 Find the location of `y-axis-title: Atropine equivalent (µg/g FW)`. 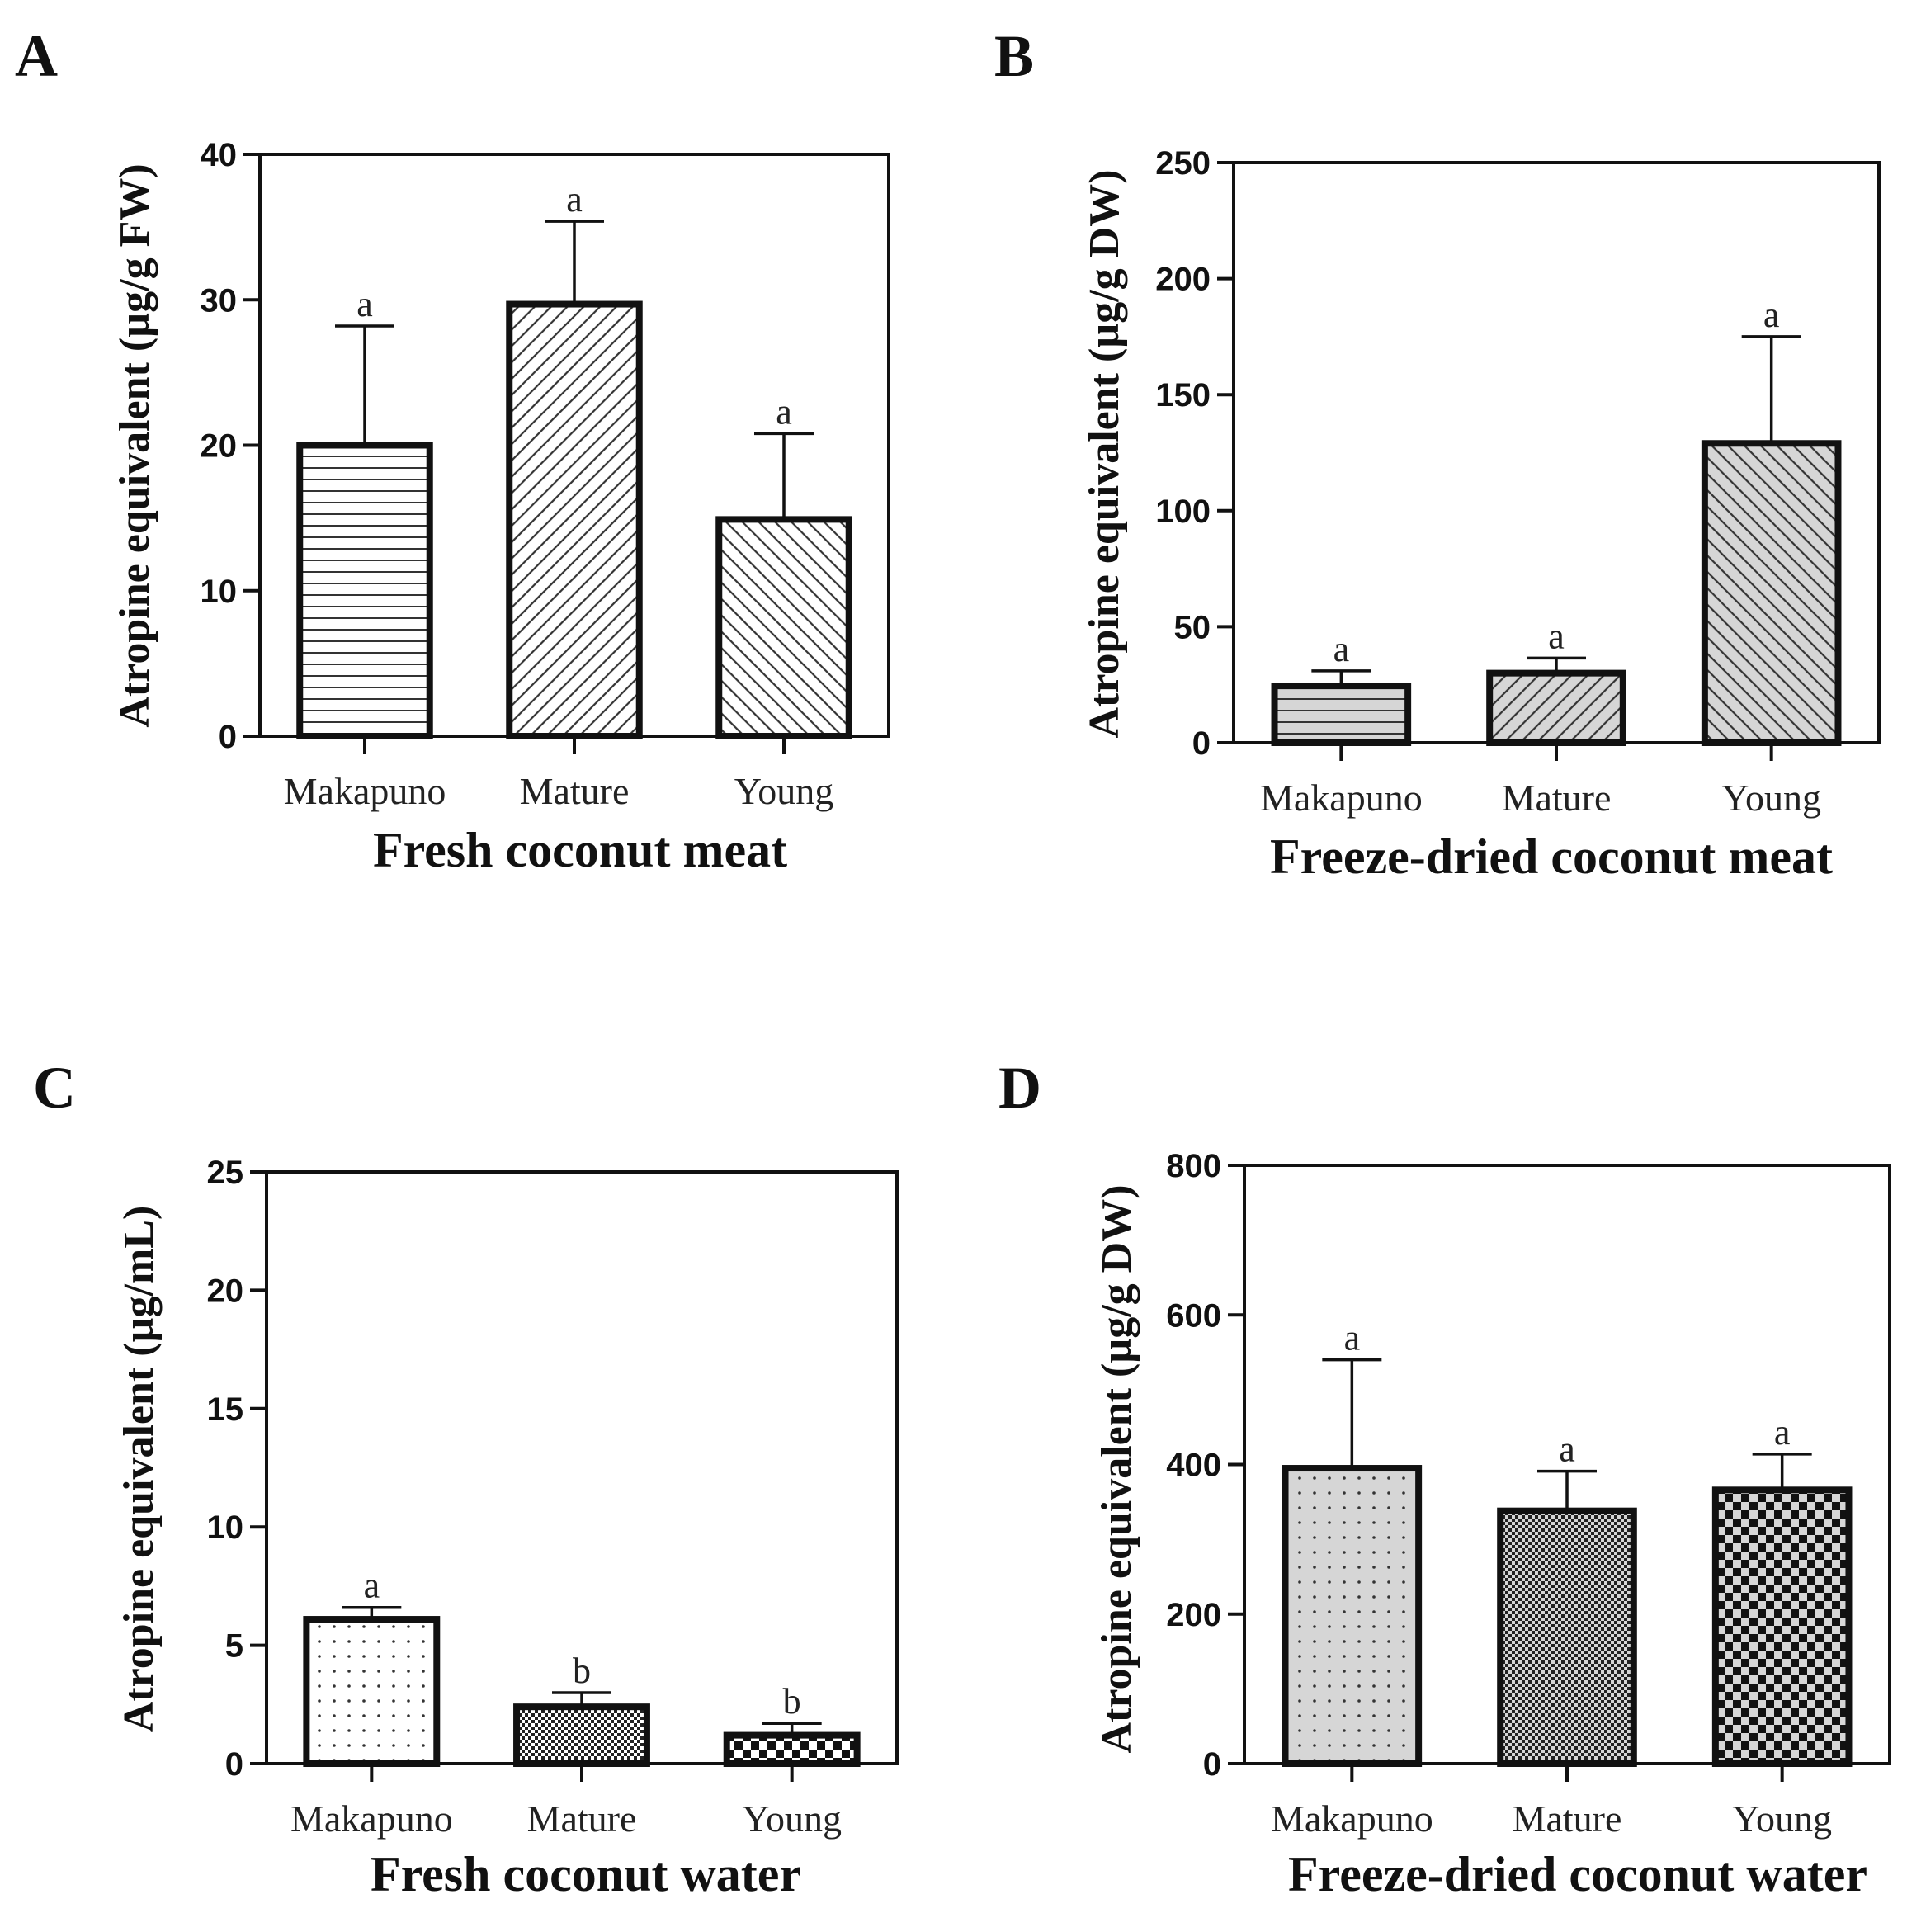

y-axis-title: Atropine equivalent (µg/g FW) is located at coordinates (134, 445).